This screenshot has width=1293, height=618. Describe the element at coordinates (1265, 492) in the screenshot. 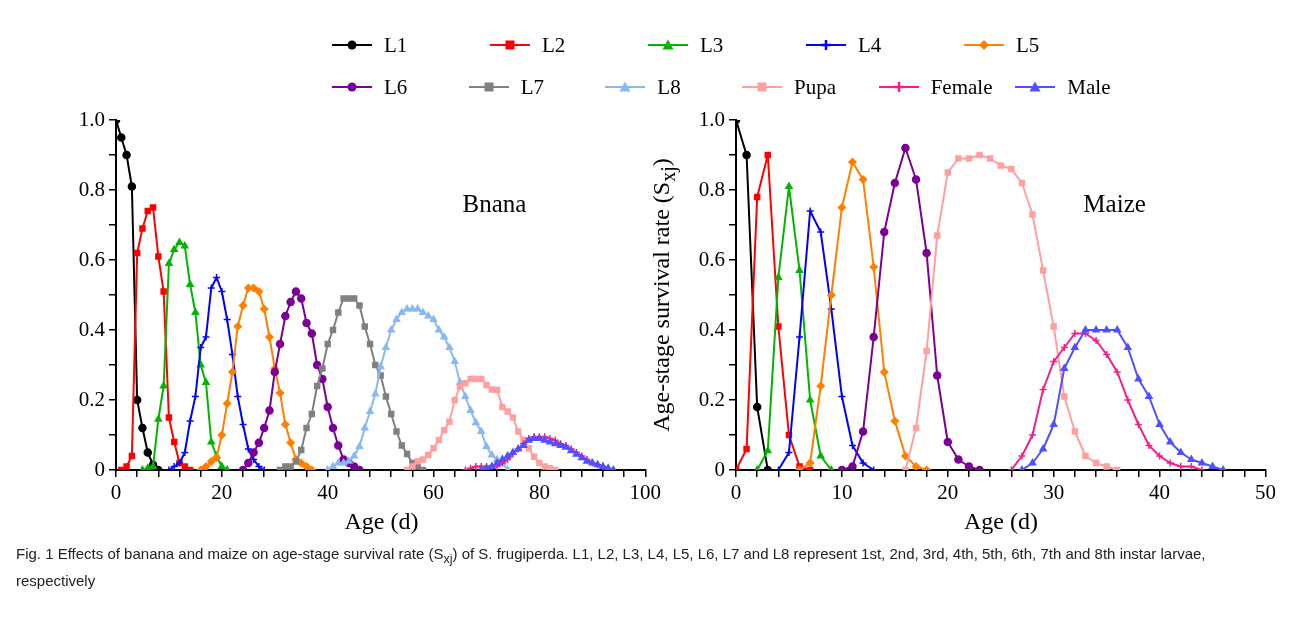

I see `x-tick-label: 50` at that location.